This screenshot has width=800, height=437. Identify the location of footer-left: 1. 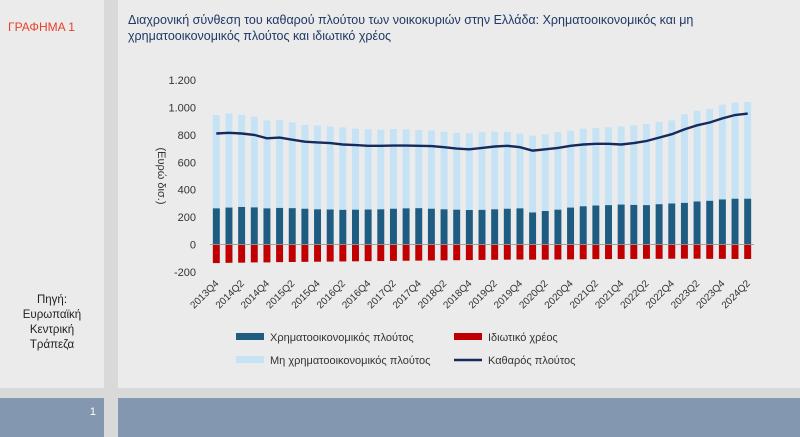
(52, 417).